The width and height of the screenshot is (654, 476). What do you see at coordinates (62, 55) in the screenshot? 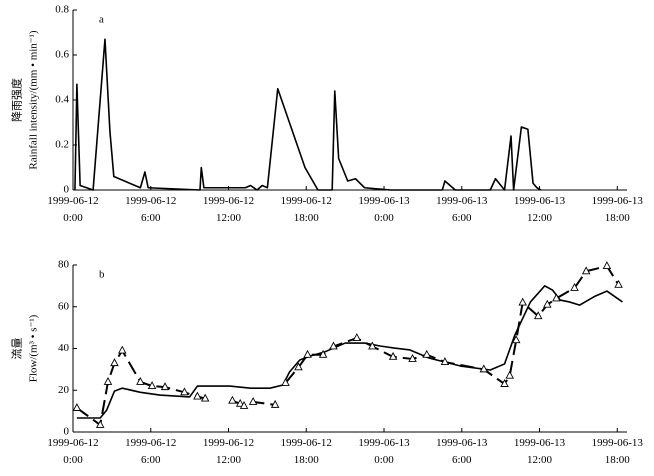
I see `y-tick-label: 0.6` at bounding box center [62, 55].